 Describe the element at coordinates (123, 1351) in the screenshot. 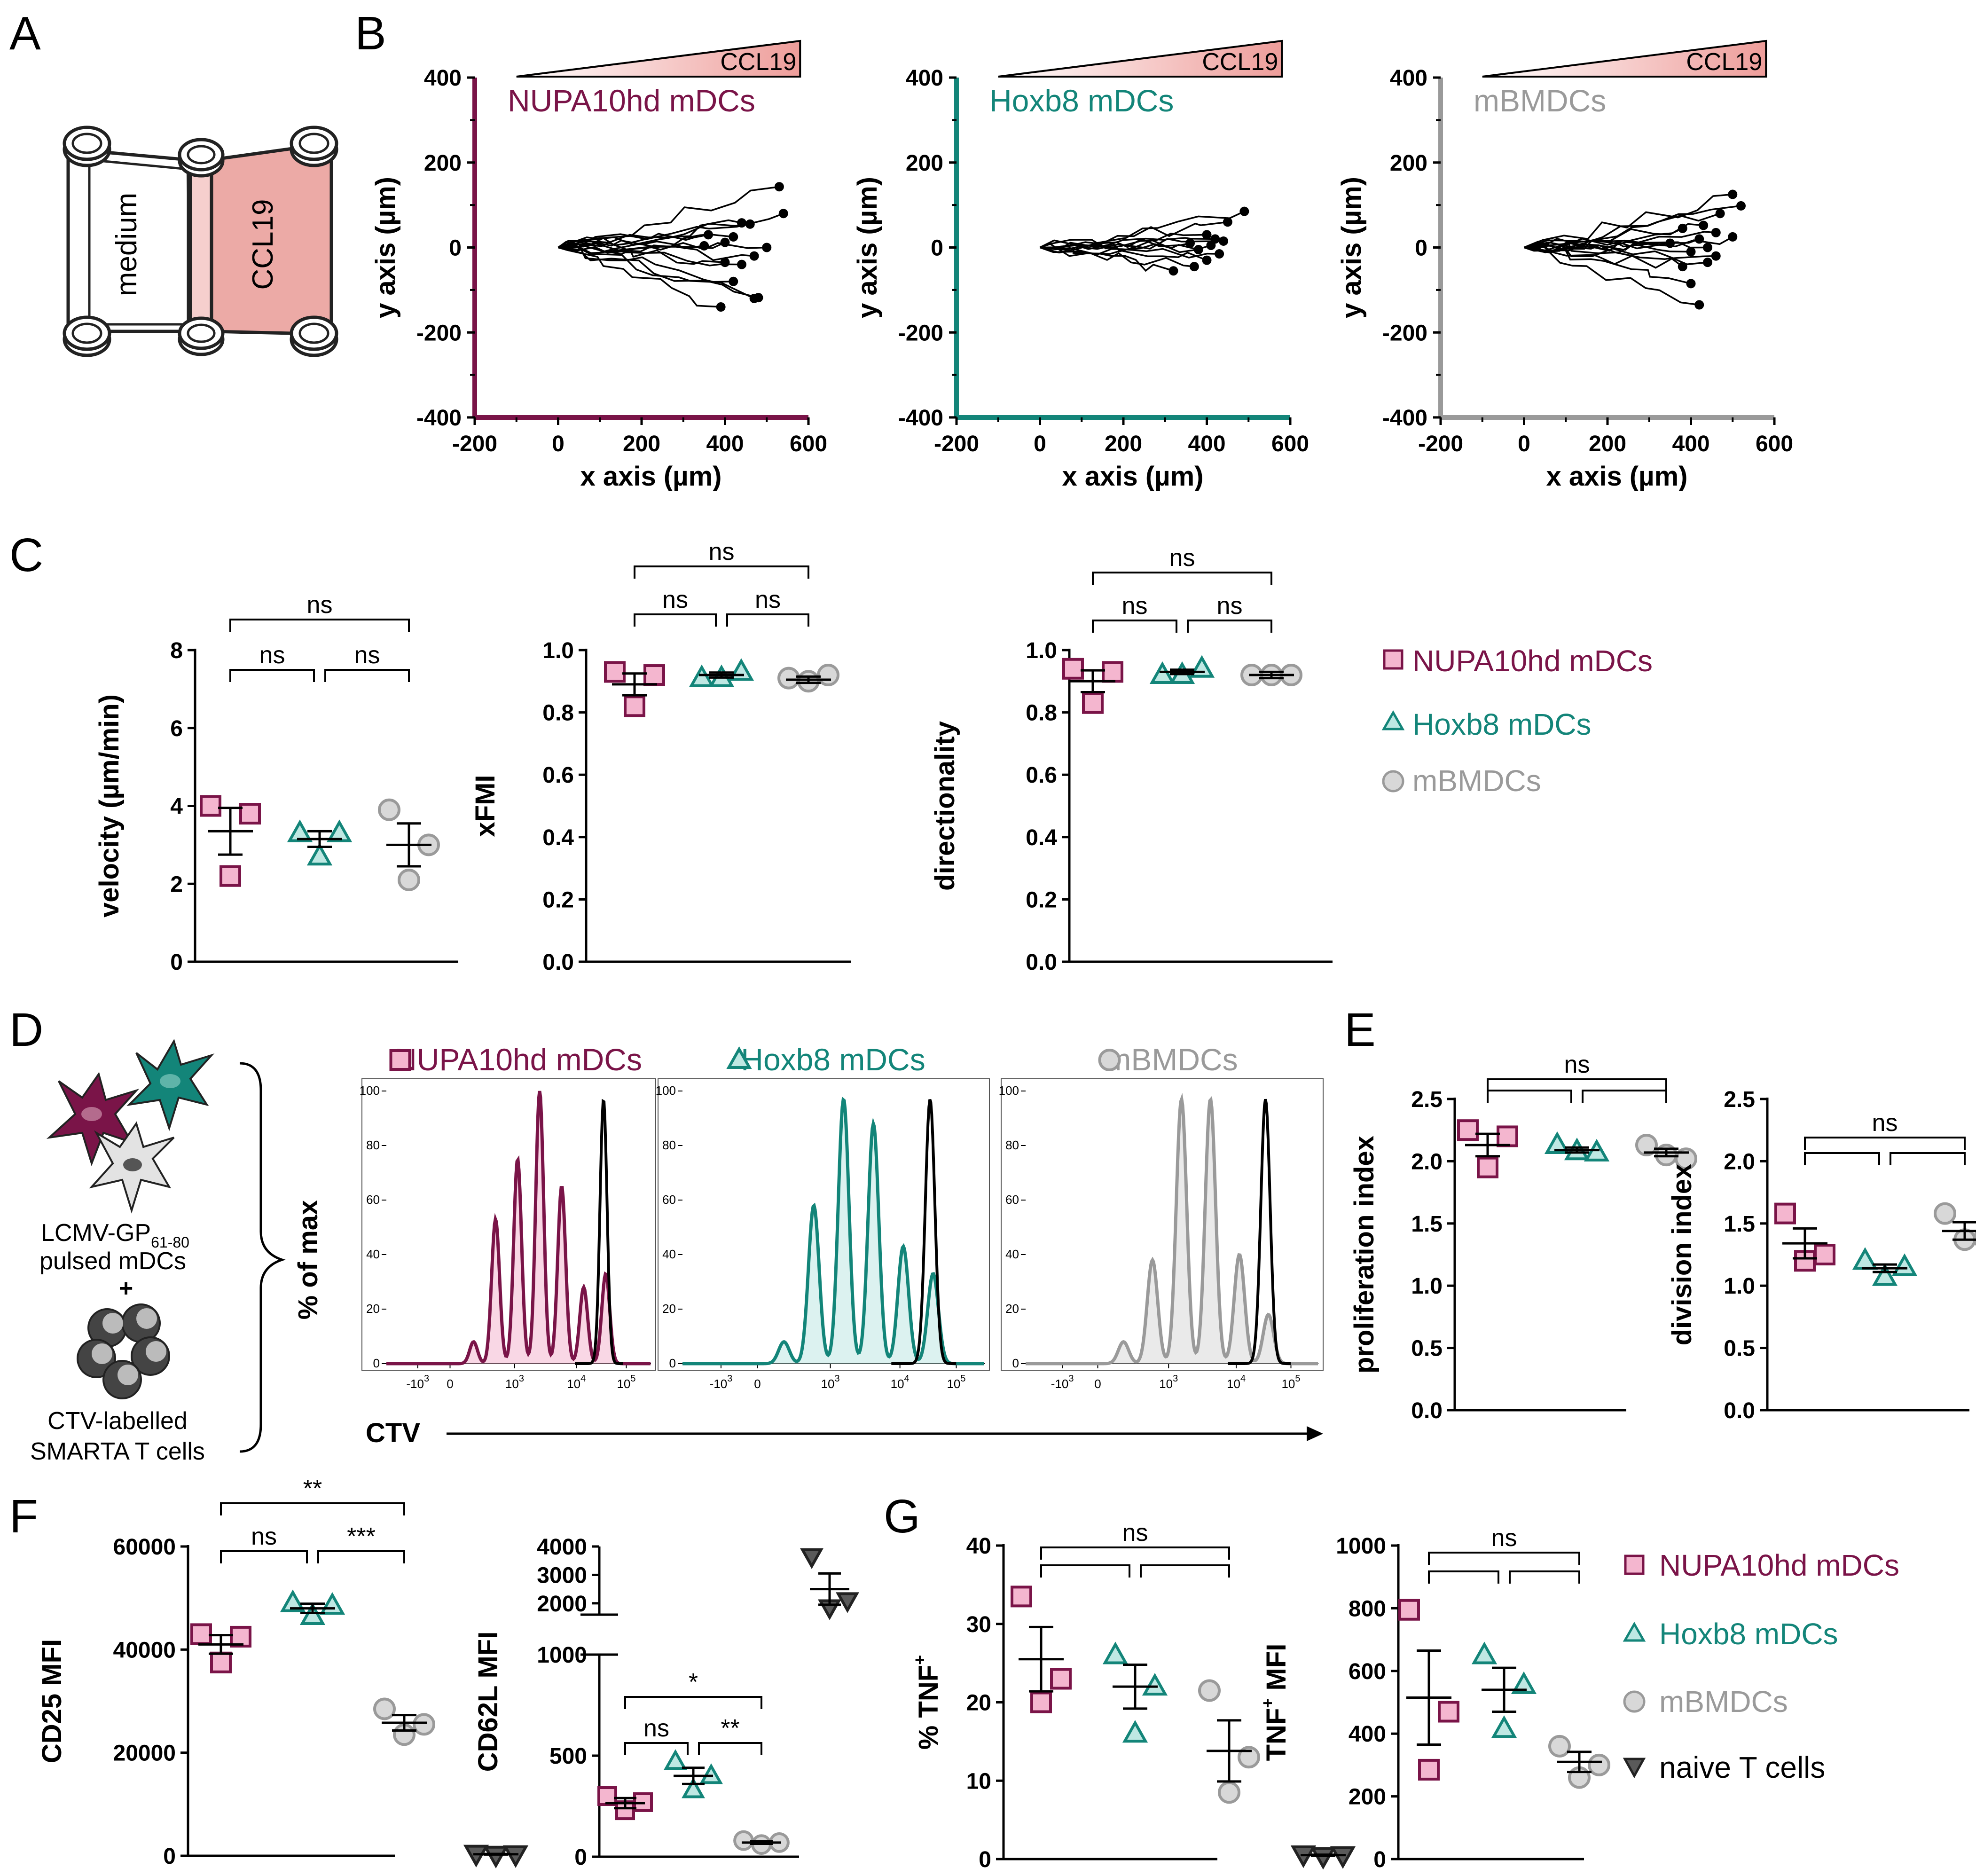

I see `t-cell-cluster-icon` at that location.